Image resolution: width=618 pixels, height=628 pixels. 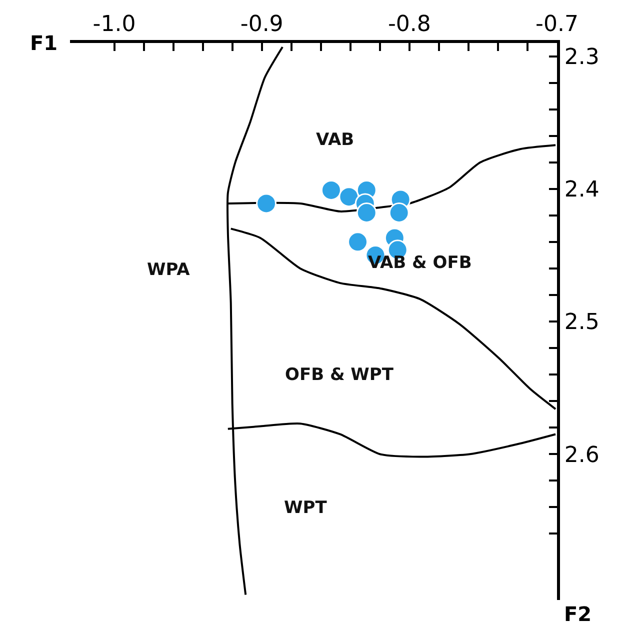 I want to click on x-axis-title: F1, so click(x=44, y=43).